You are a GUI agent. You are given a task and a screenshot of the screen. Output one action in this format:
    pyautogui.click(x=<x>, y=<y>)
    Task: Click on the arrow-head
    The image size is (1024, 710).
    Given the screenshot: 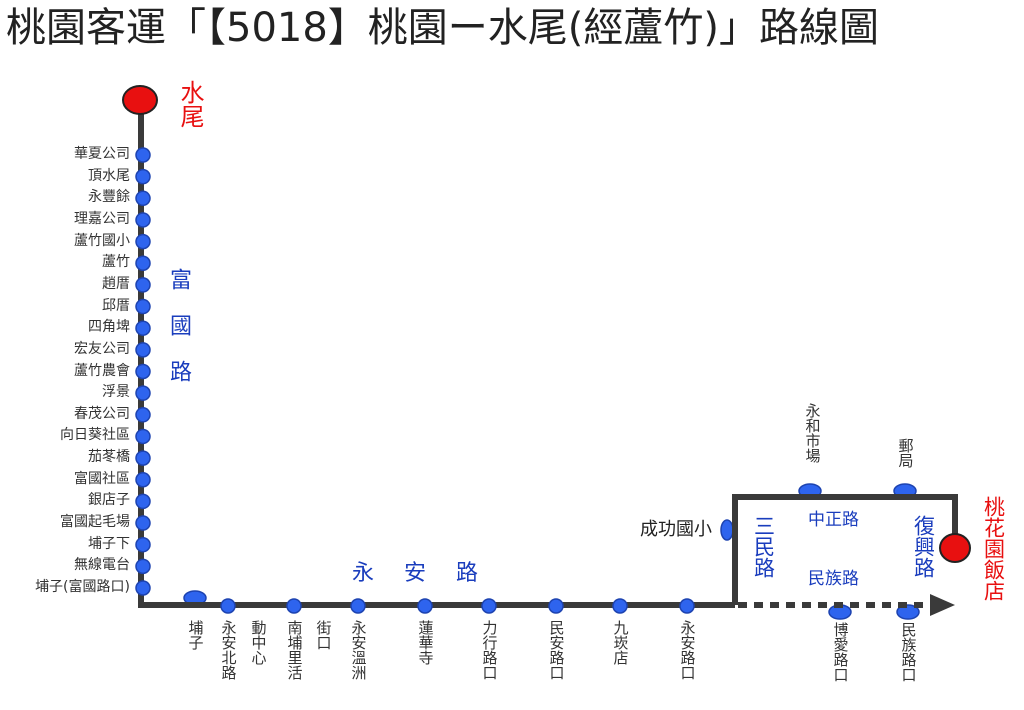 What is the action you would take?
    pyautogui.click(x=942, y=605)
    